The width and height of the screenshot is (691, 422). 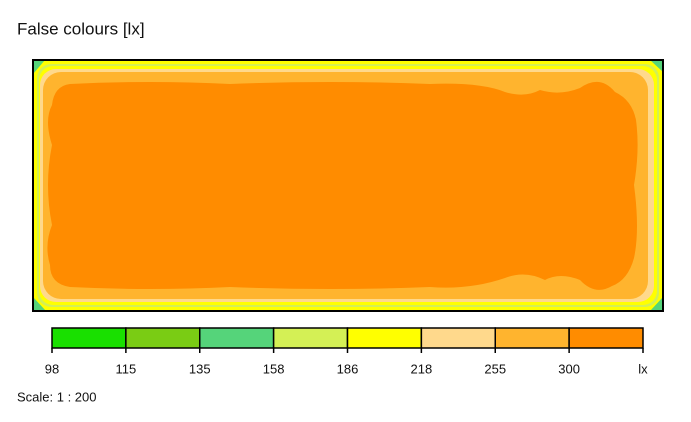 What do you see at coordinates (495, 368) in the screenshot?
I see `legend-label: 255` at bounding box center [495, 368].